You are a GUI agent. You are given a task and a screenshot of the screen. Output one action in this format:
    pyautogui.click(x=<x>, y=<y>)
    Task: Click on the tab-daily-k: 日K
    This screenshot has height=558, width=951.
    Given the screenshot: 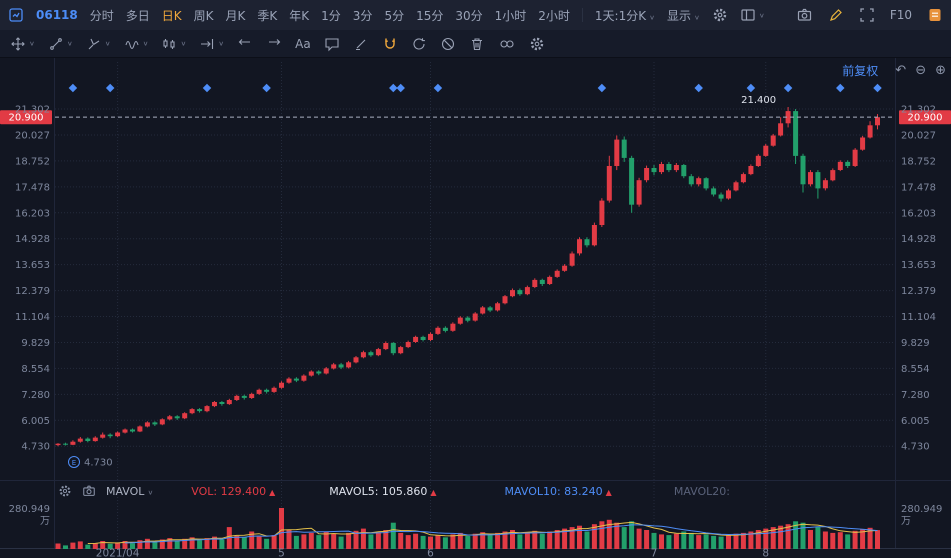 What is the action you would take?
    pyautogui.click(x=171, y=15)
    